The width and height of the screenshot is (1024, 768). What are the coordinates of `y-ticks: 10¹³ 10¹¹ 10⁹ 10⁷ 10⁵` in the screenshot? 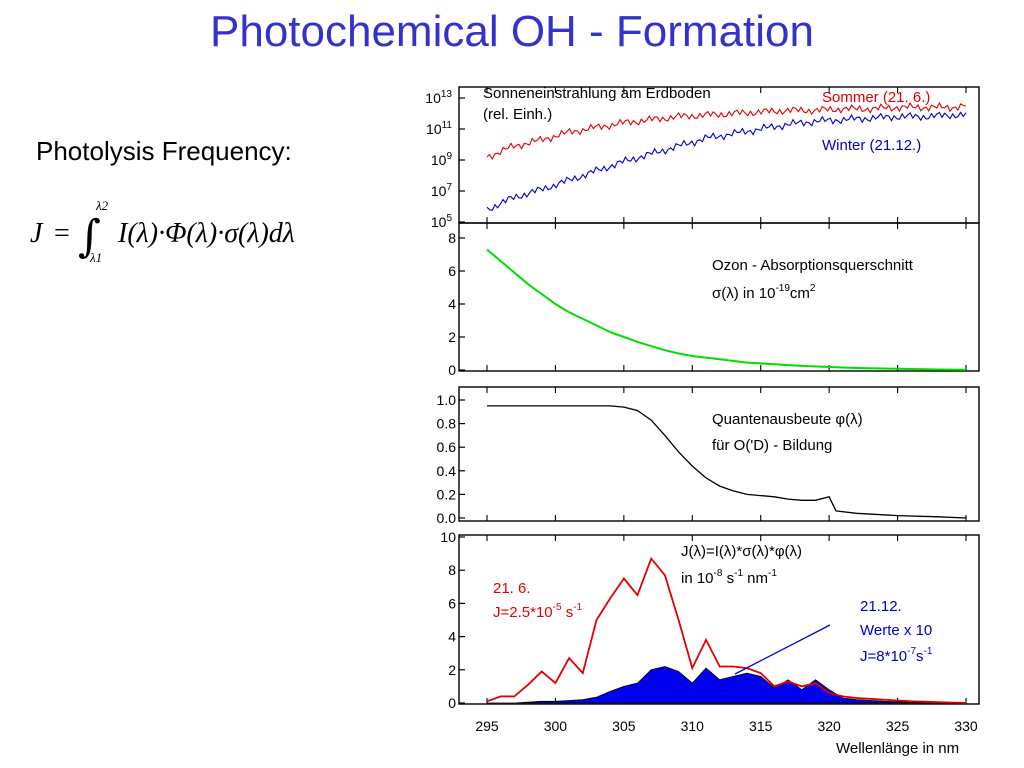 It's located at (696, 158).